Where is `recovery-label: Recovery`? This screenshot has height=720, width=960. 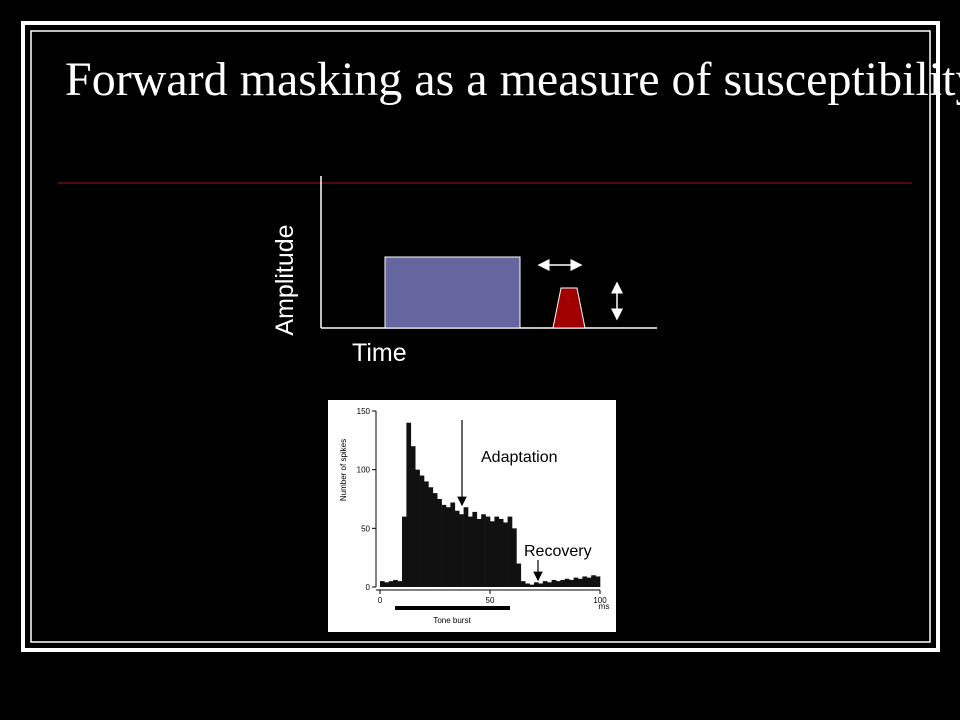
recovery-label: Recovery is located at coordinates (558, 551).